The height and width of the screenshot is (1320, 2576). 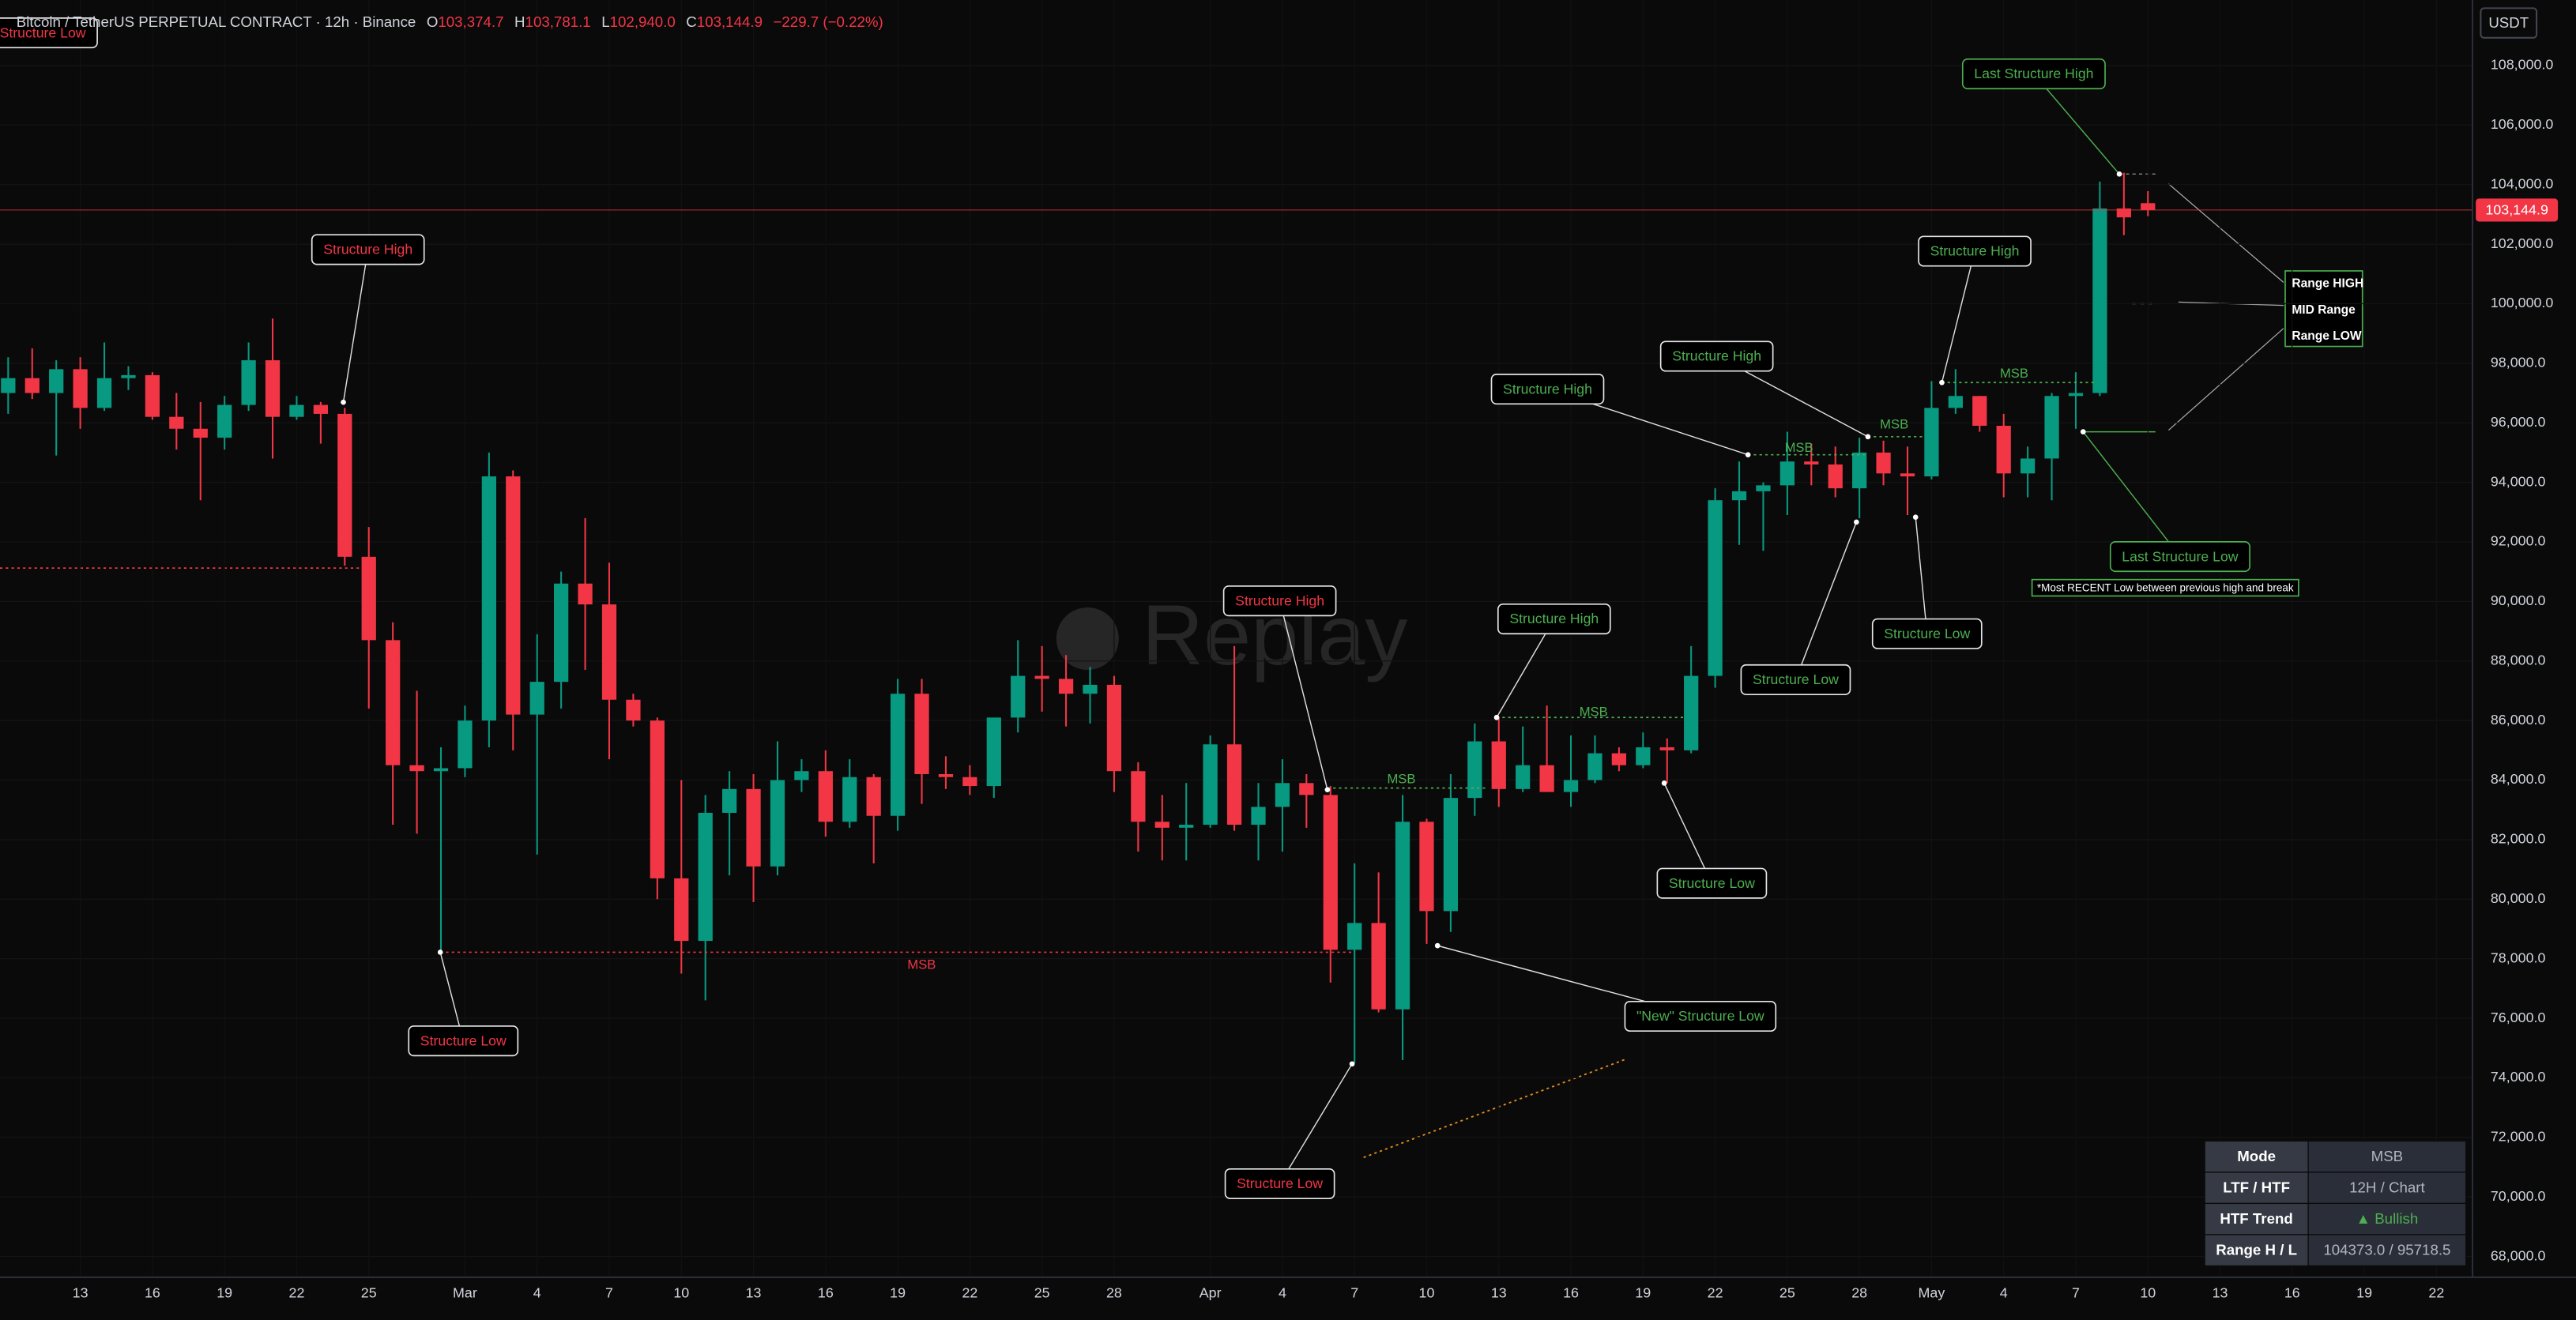 What do you see at coordinates (2522, 183) in the screenshot?
I see `y-tick-label: 104,000.0` at bounding box center [2522, 183].